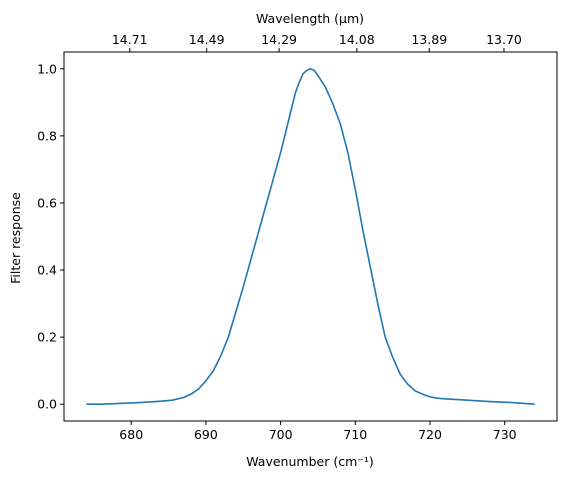  Describe the element at coordinates (47, 270) in the screenshot. I see `y-tick-label: 0.4` at that location.